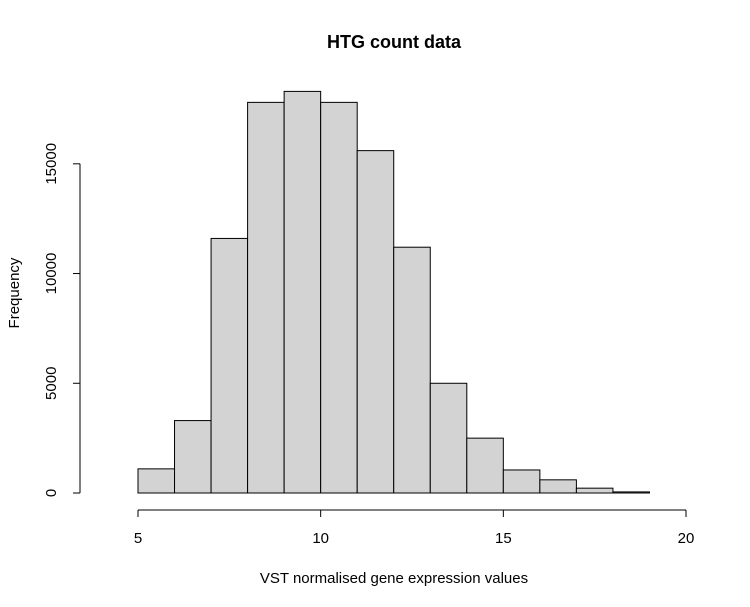 The height and width of the screenshot is (607, 750). Describe the element at coordinates (503, 538) in the screenshot. I see `x-tick-label: 15` at that location.